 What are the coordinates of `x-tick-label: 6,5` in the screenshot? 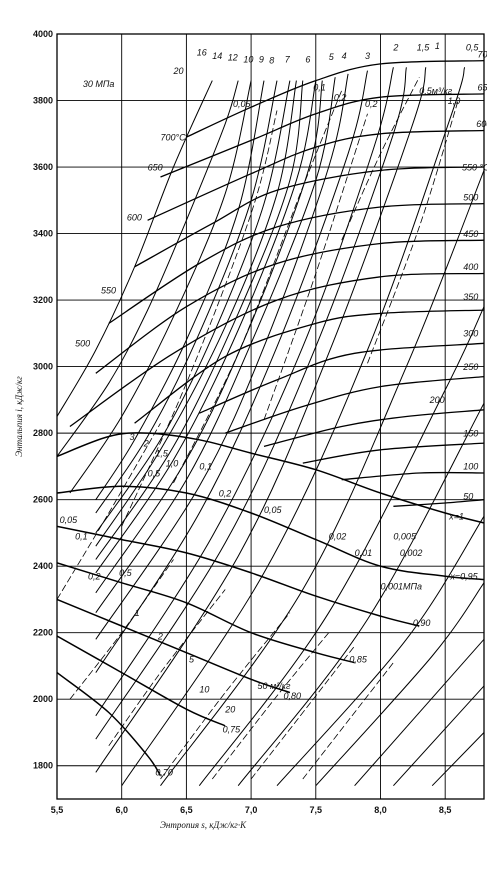 It's located at (186, 810).